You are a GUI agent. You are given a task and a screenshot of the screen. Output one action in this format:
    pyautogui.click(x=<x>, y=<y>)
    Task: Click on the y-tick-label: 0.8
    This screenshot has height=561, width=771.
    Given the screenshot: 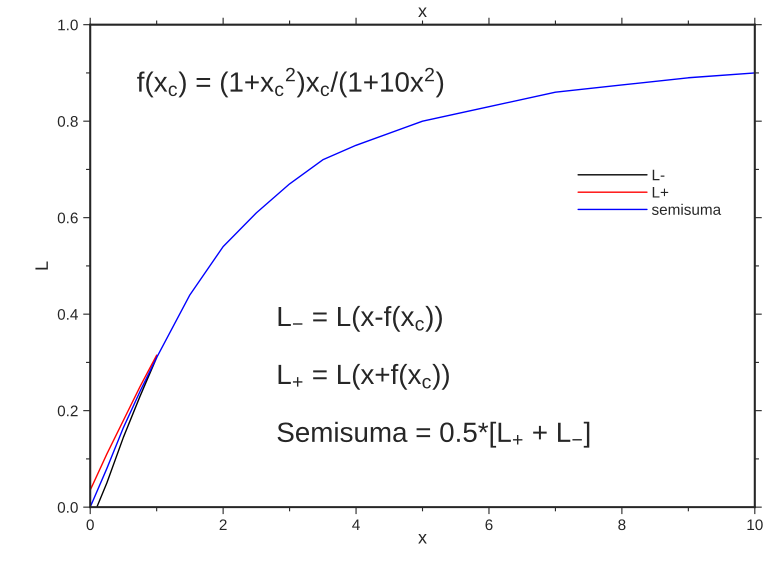 What is the action you would take?
    pyautogui.click(x=68, y=121)
    